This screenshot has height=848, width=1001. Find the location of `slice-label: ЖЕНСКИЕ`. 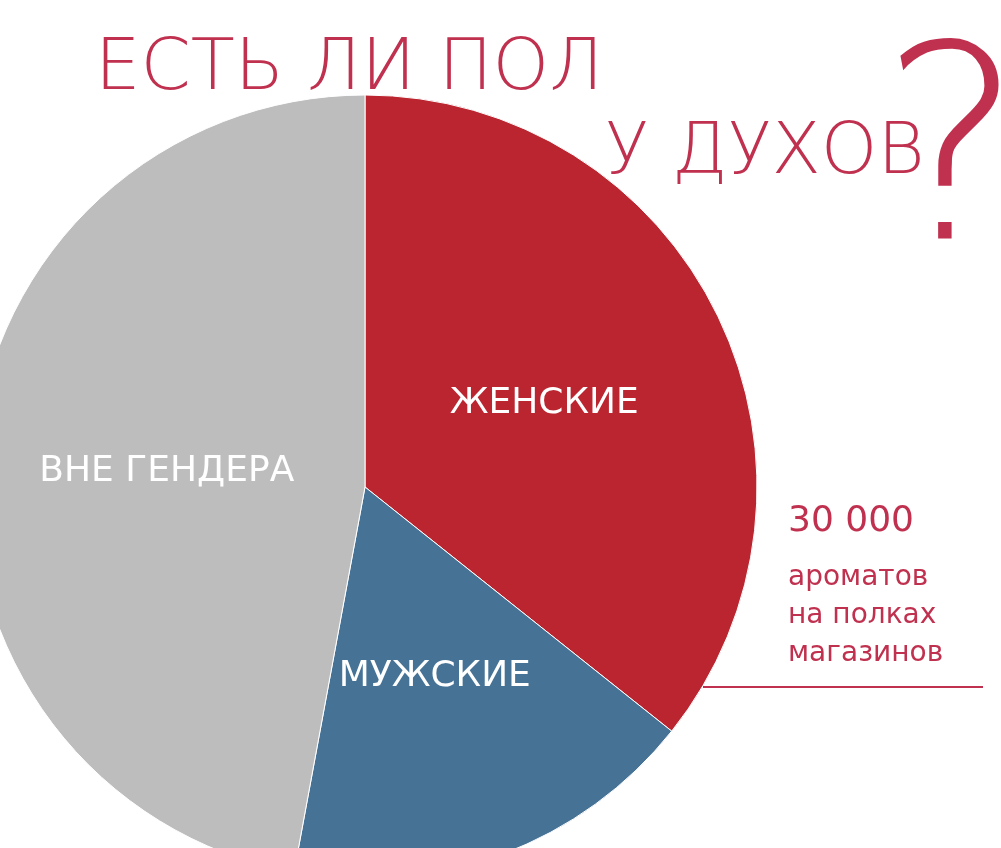

slice-label: ЖЕНСКИЕ is located at coordinates (544, 401).